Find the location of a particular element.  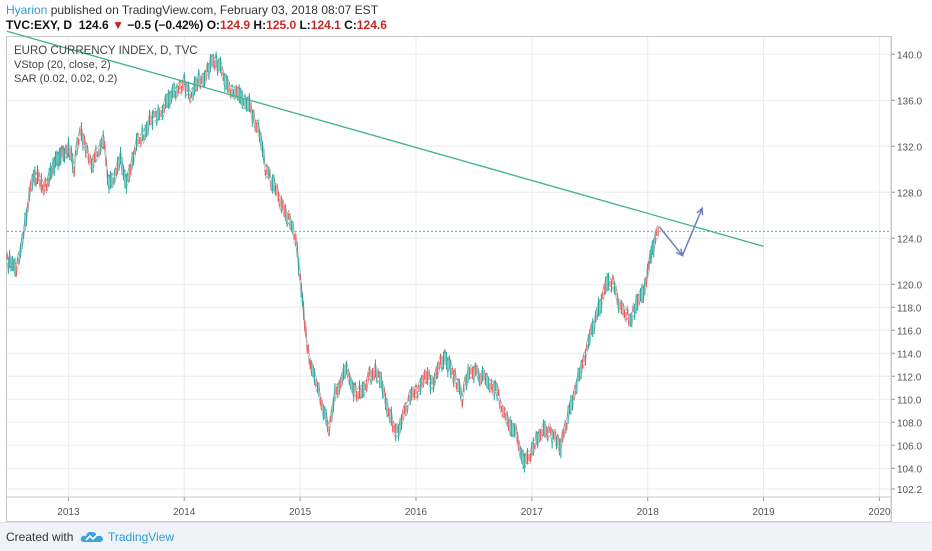

y-tick-label: 114.0 is located at coordinates (909, 354).